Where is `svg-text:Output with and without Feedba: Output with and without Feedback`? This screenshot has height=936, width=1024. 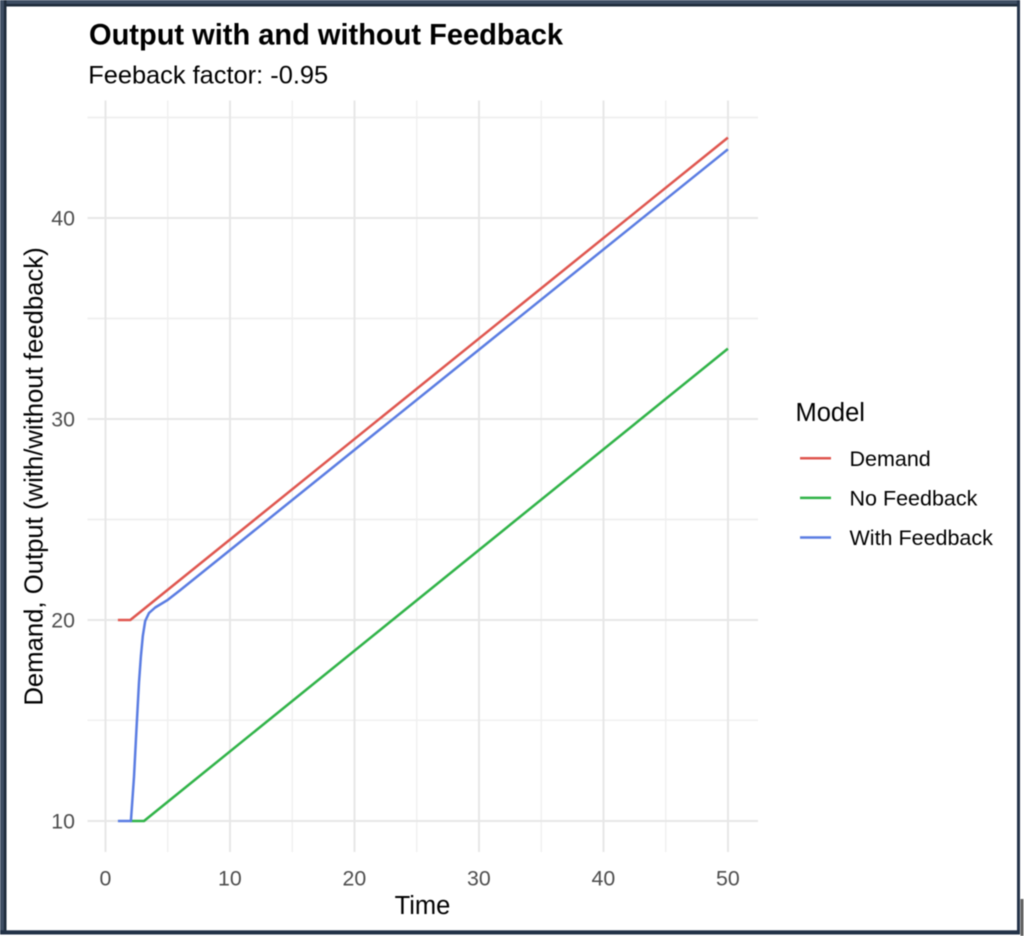 svg-text:Output with and without Feedba: Output with and without Feedback is located at coordinates (326, 35).